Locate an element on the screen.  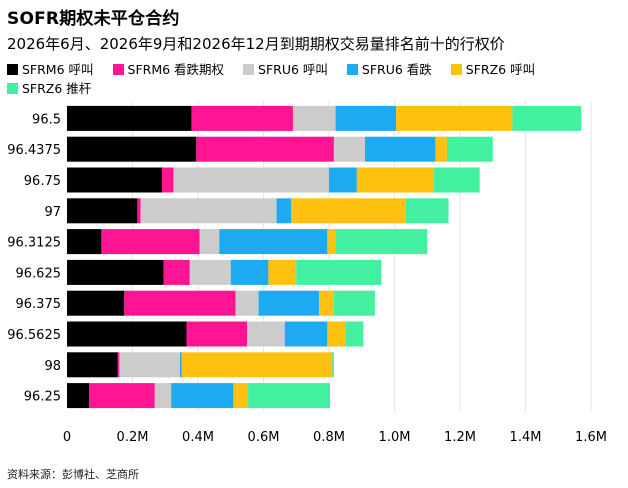
chart-subtitle: 2026年6月、2026年9月和2026年12月到期期权交易量排名前十的行权价 is located at coordinates (256, 44).